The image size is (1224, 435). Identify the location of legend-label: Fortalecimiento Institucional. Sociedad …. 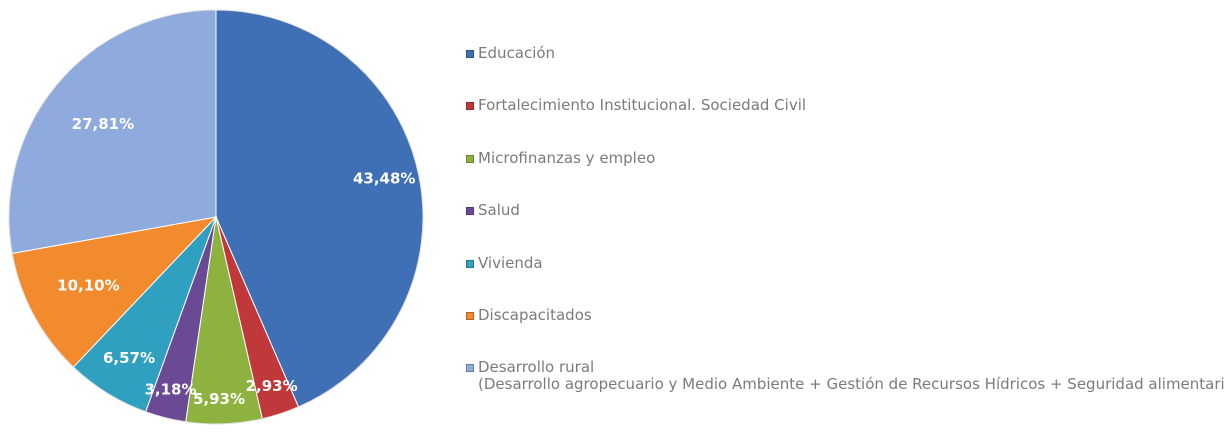
(642, 105).